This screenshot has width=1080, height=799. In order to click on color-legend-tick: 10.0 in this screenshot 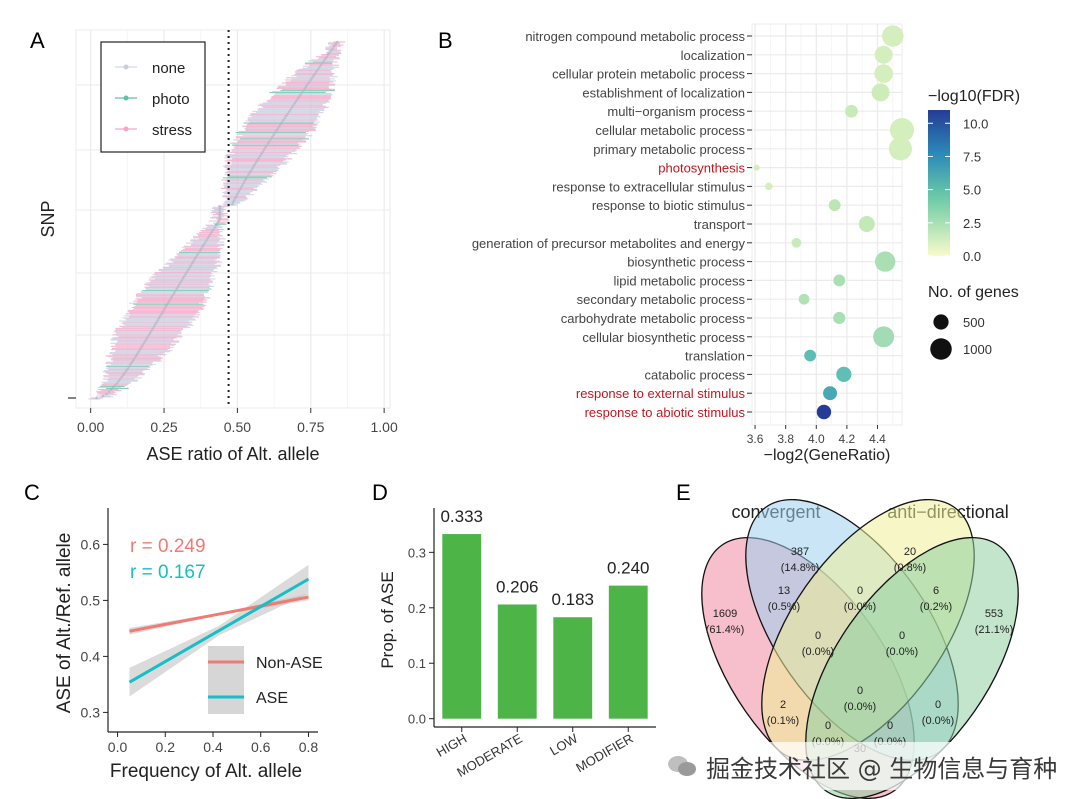, I will do `click(975, 123)`.